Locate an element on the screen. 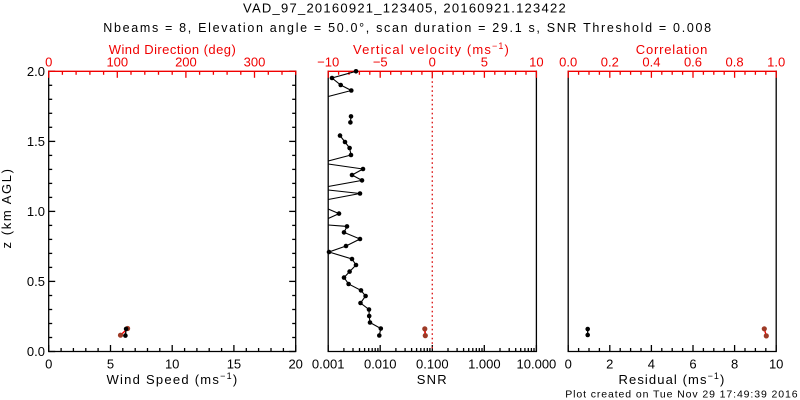  svg-text: 0.2 is located at coordinates (610, 62).